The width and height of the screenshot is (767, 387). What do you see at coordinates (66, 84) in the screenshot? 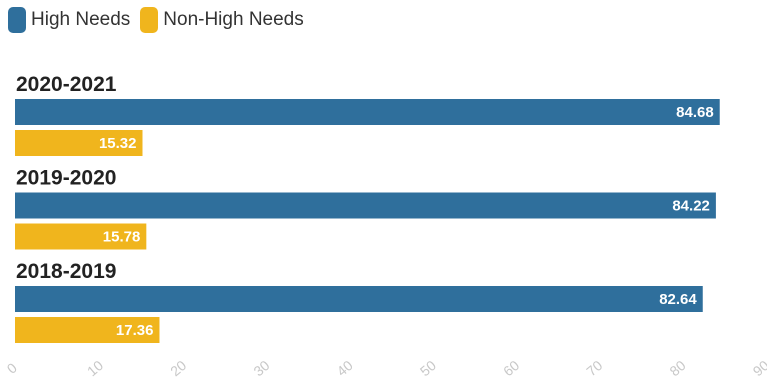
I see `category-label: 2020-2021` at bounding box center [66, 84].